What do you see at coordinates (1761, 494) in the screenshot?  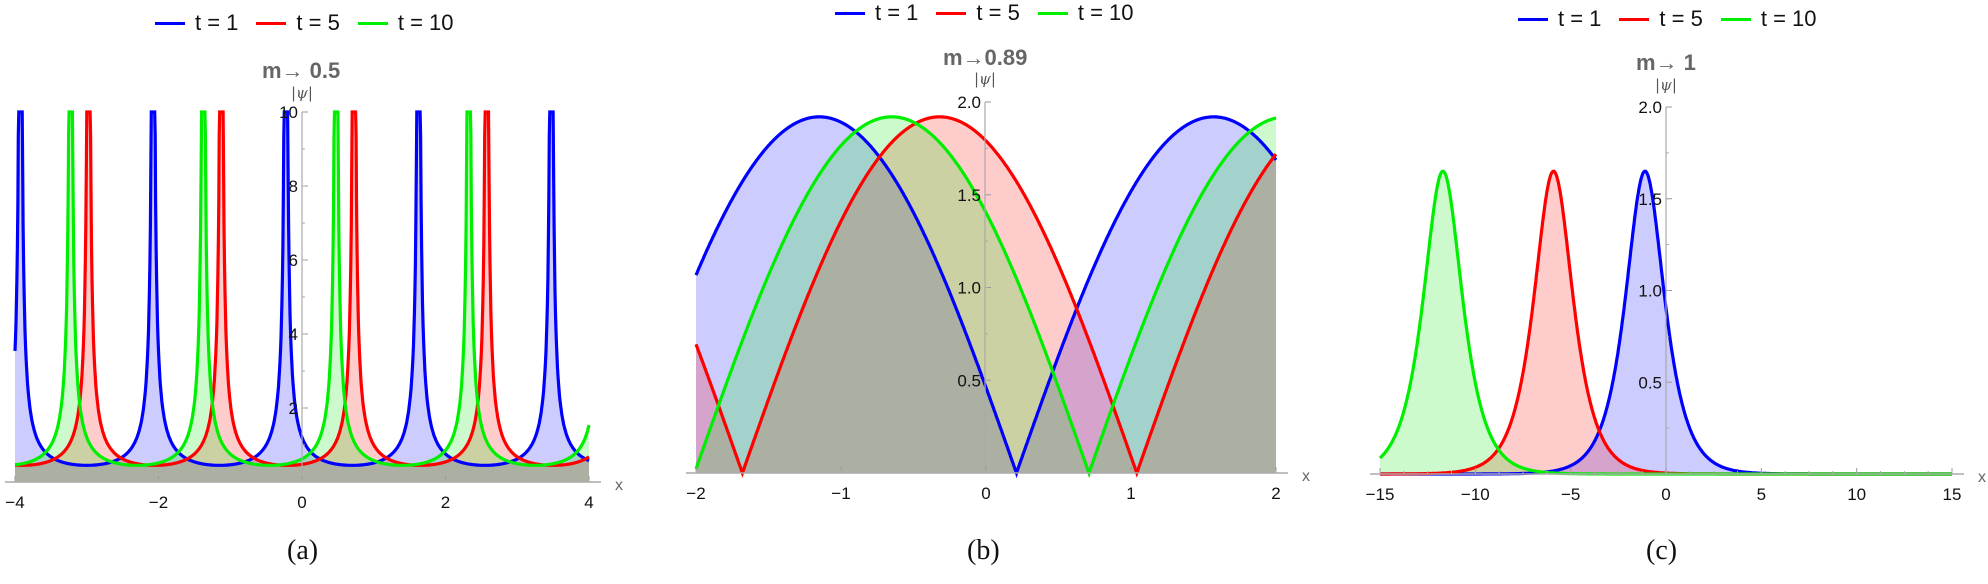 I see `x-tick-label: 5` at bounding box center [1761, 494].